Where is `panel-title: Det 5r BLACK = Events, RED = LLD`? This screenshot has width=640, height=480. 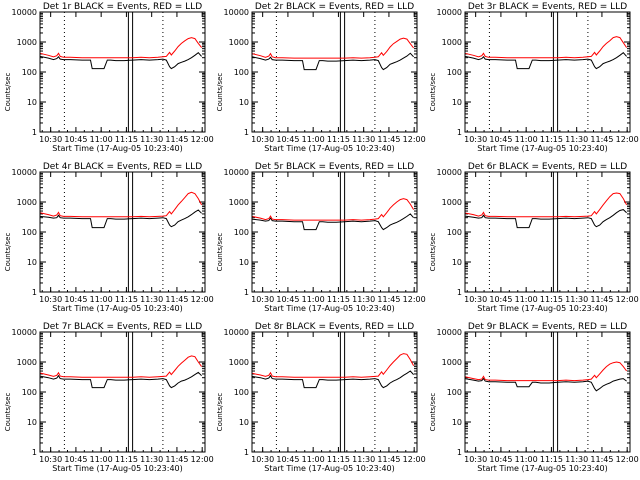 panel-title: Det 5r BLACK = Events, RED = LLD is located at coordinates (334, 167).